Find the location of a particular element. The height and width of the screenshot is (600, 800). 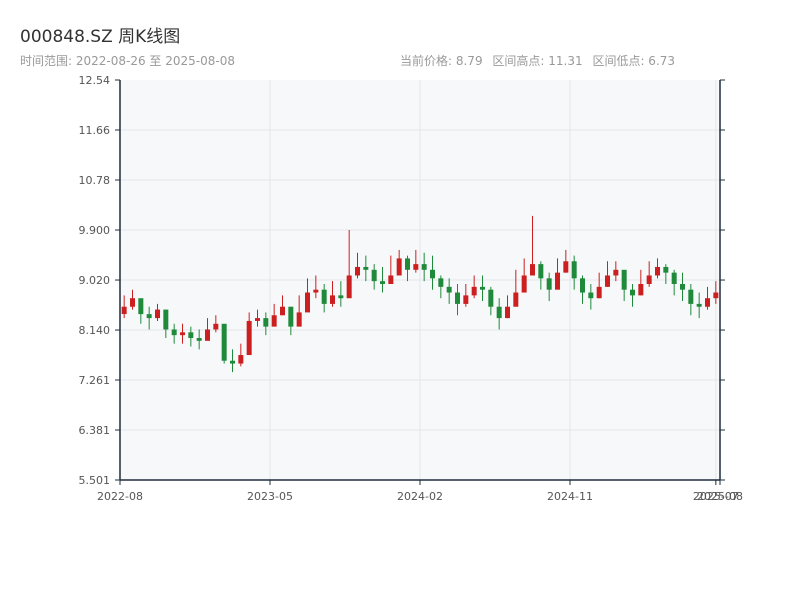

x-tick-label: 2025-08 is located at coordinates (720, 496).